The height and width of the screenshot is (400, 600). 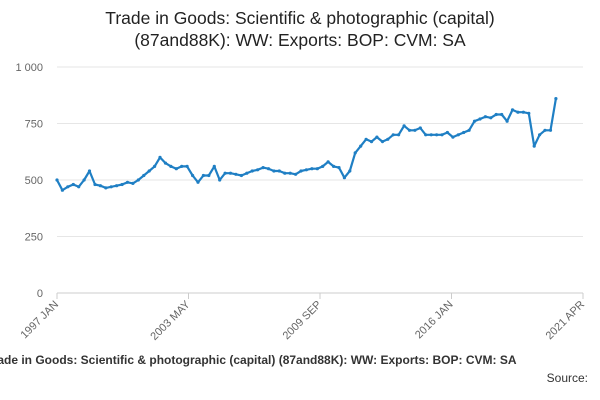 I want to click on x-tick-label: 2016 JAN, so click(x=434, y=320).